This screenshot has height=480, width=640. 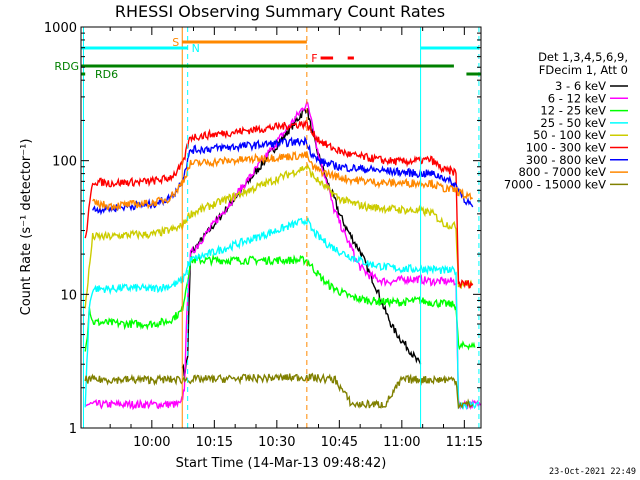 What do you see at coordinates (592, 472) in the screenshot?
I see `plot-timestamp: 23-Oct-2021 22:49` at bounding box center [592, 472].